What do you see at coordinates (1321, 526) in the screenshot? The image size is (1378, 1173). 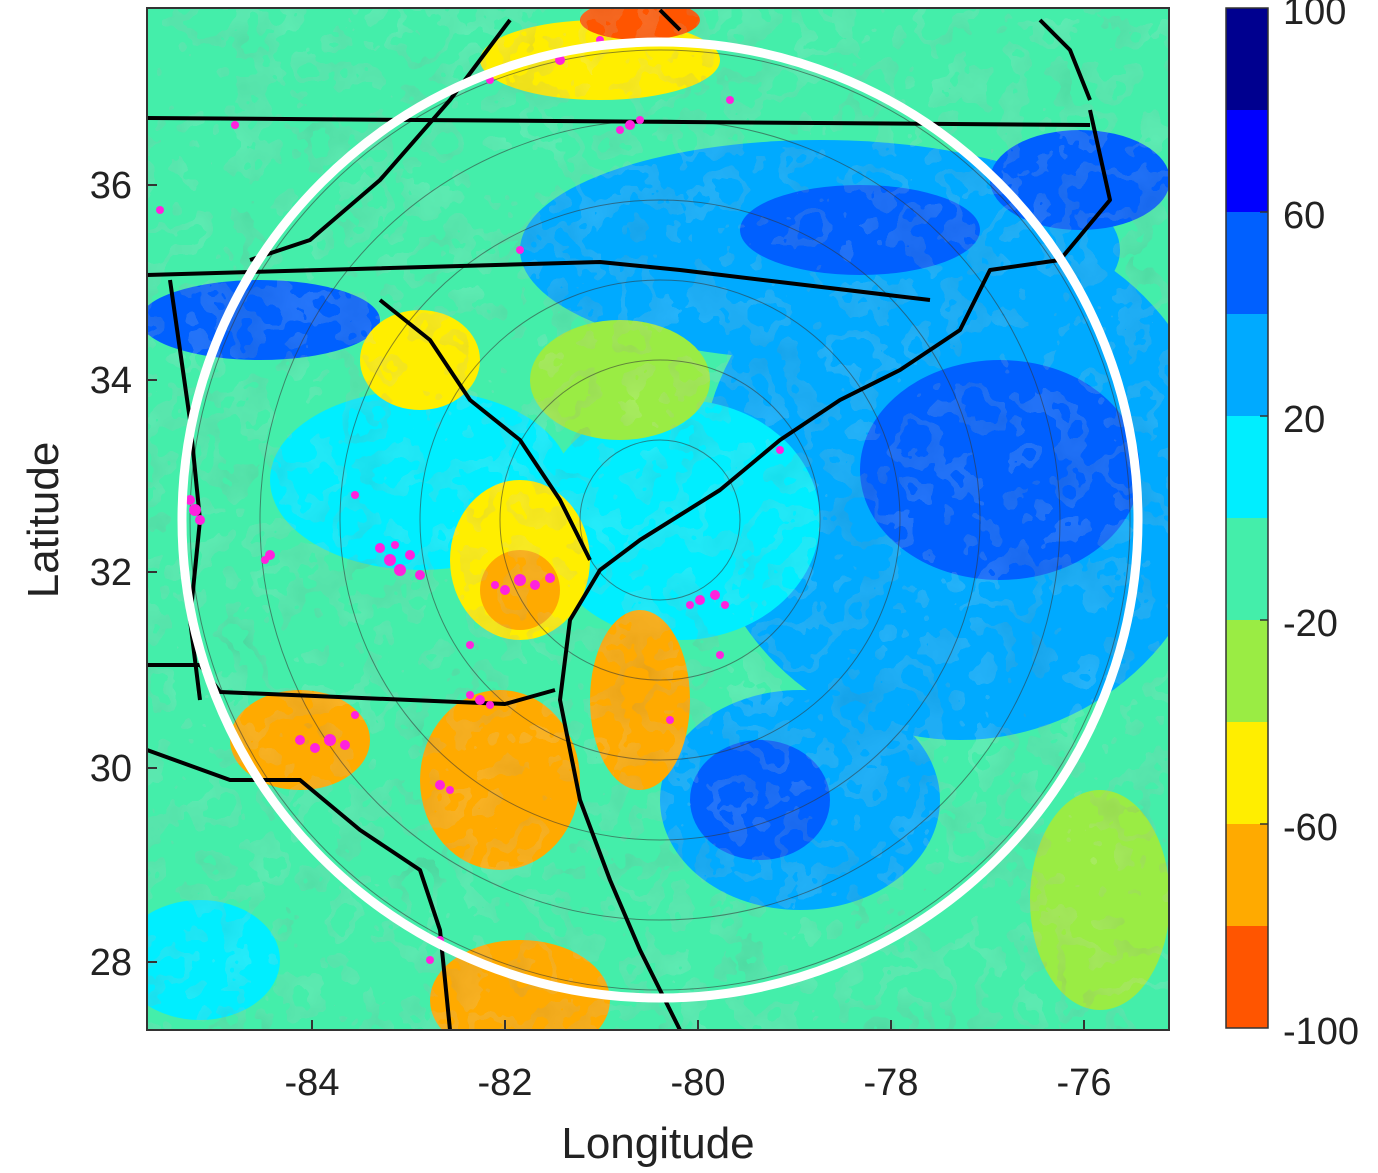 I see `colorbar-labels: 100 60 20 -20 -60 -100` at bounding box center [1321, 526].